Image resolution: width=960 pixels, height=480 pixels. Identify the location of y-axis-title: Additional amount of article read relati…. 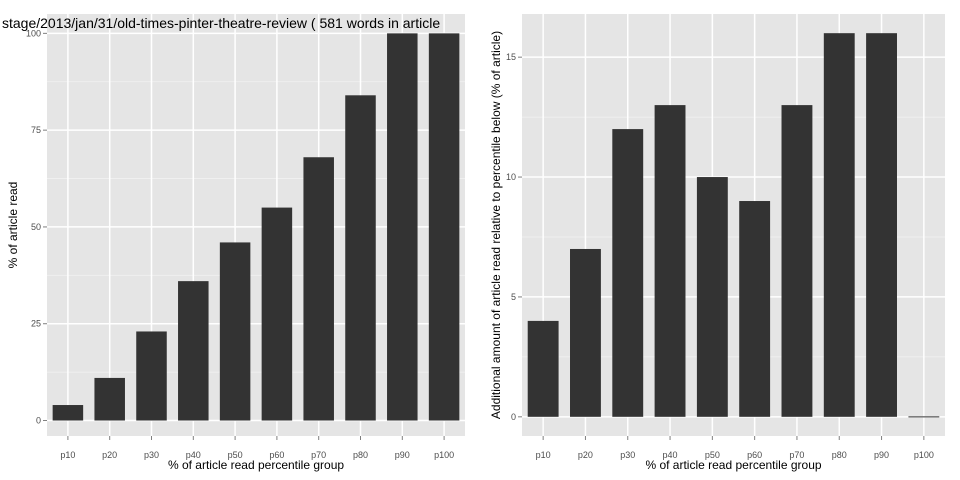
(496, 225).